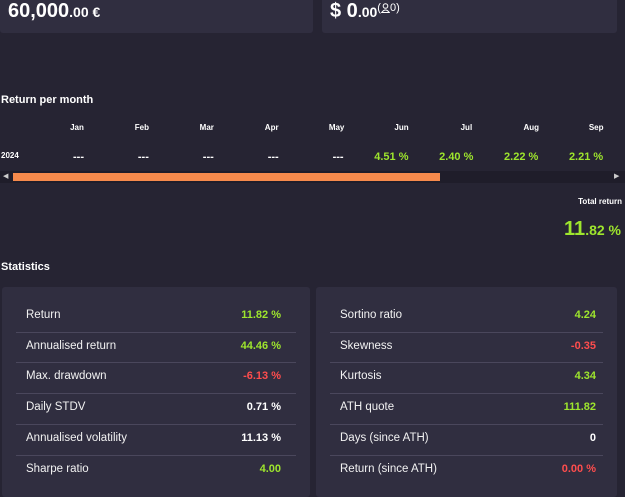  What do you see at coordinates (583, 345) in the screenshot?
I see `stat-value: -0.35` at bounding box center [583, 345].